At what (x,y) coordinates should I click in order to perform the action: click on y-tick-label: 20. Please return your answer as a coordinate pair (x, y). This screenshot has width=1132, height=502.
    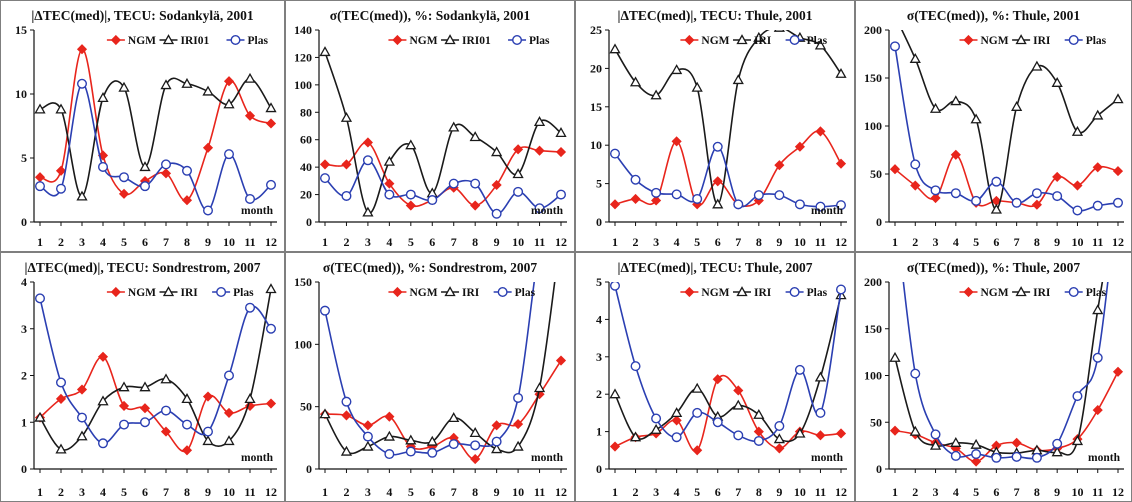
    Looking at the image, I should click on (306, 195).